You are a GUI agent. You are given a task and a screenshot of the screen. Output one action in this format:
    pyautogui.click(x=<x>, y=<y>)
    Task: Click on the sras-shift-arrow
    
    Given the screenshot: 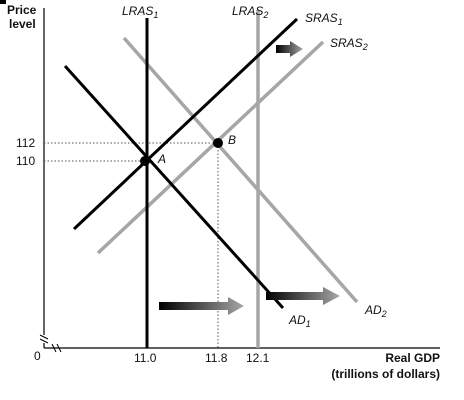 What is the action you would take?
    pyautogui.click(x=289, y=49)
    